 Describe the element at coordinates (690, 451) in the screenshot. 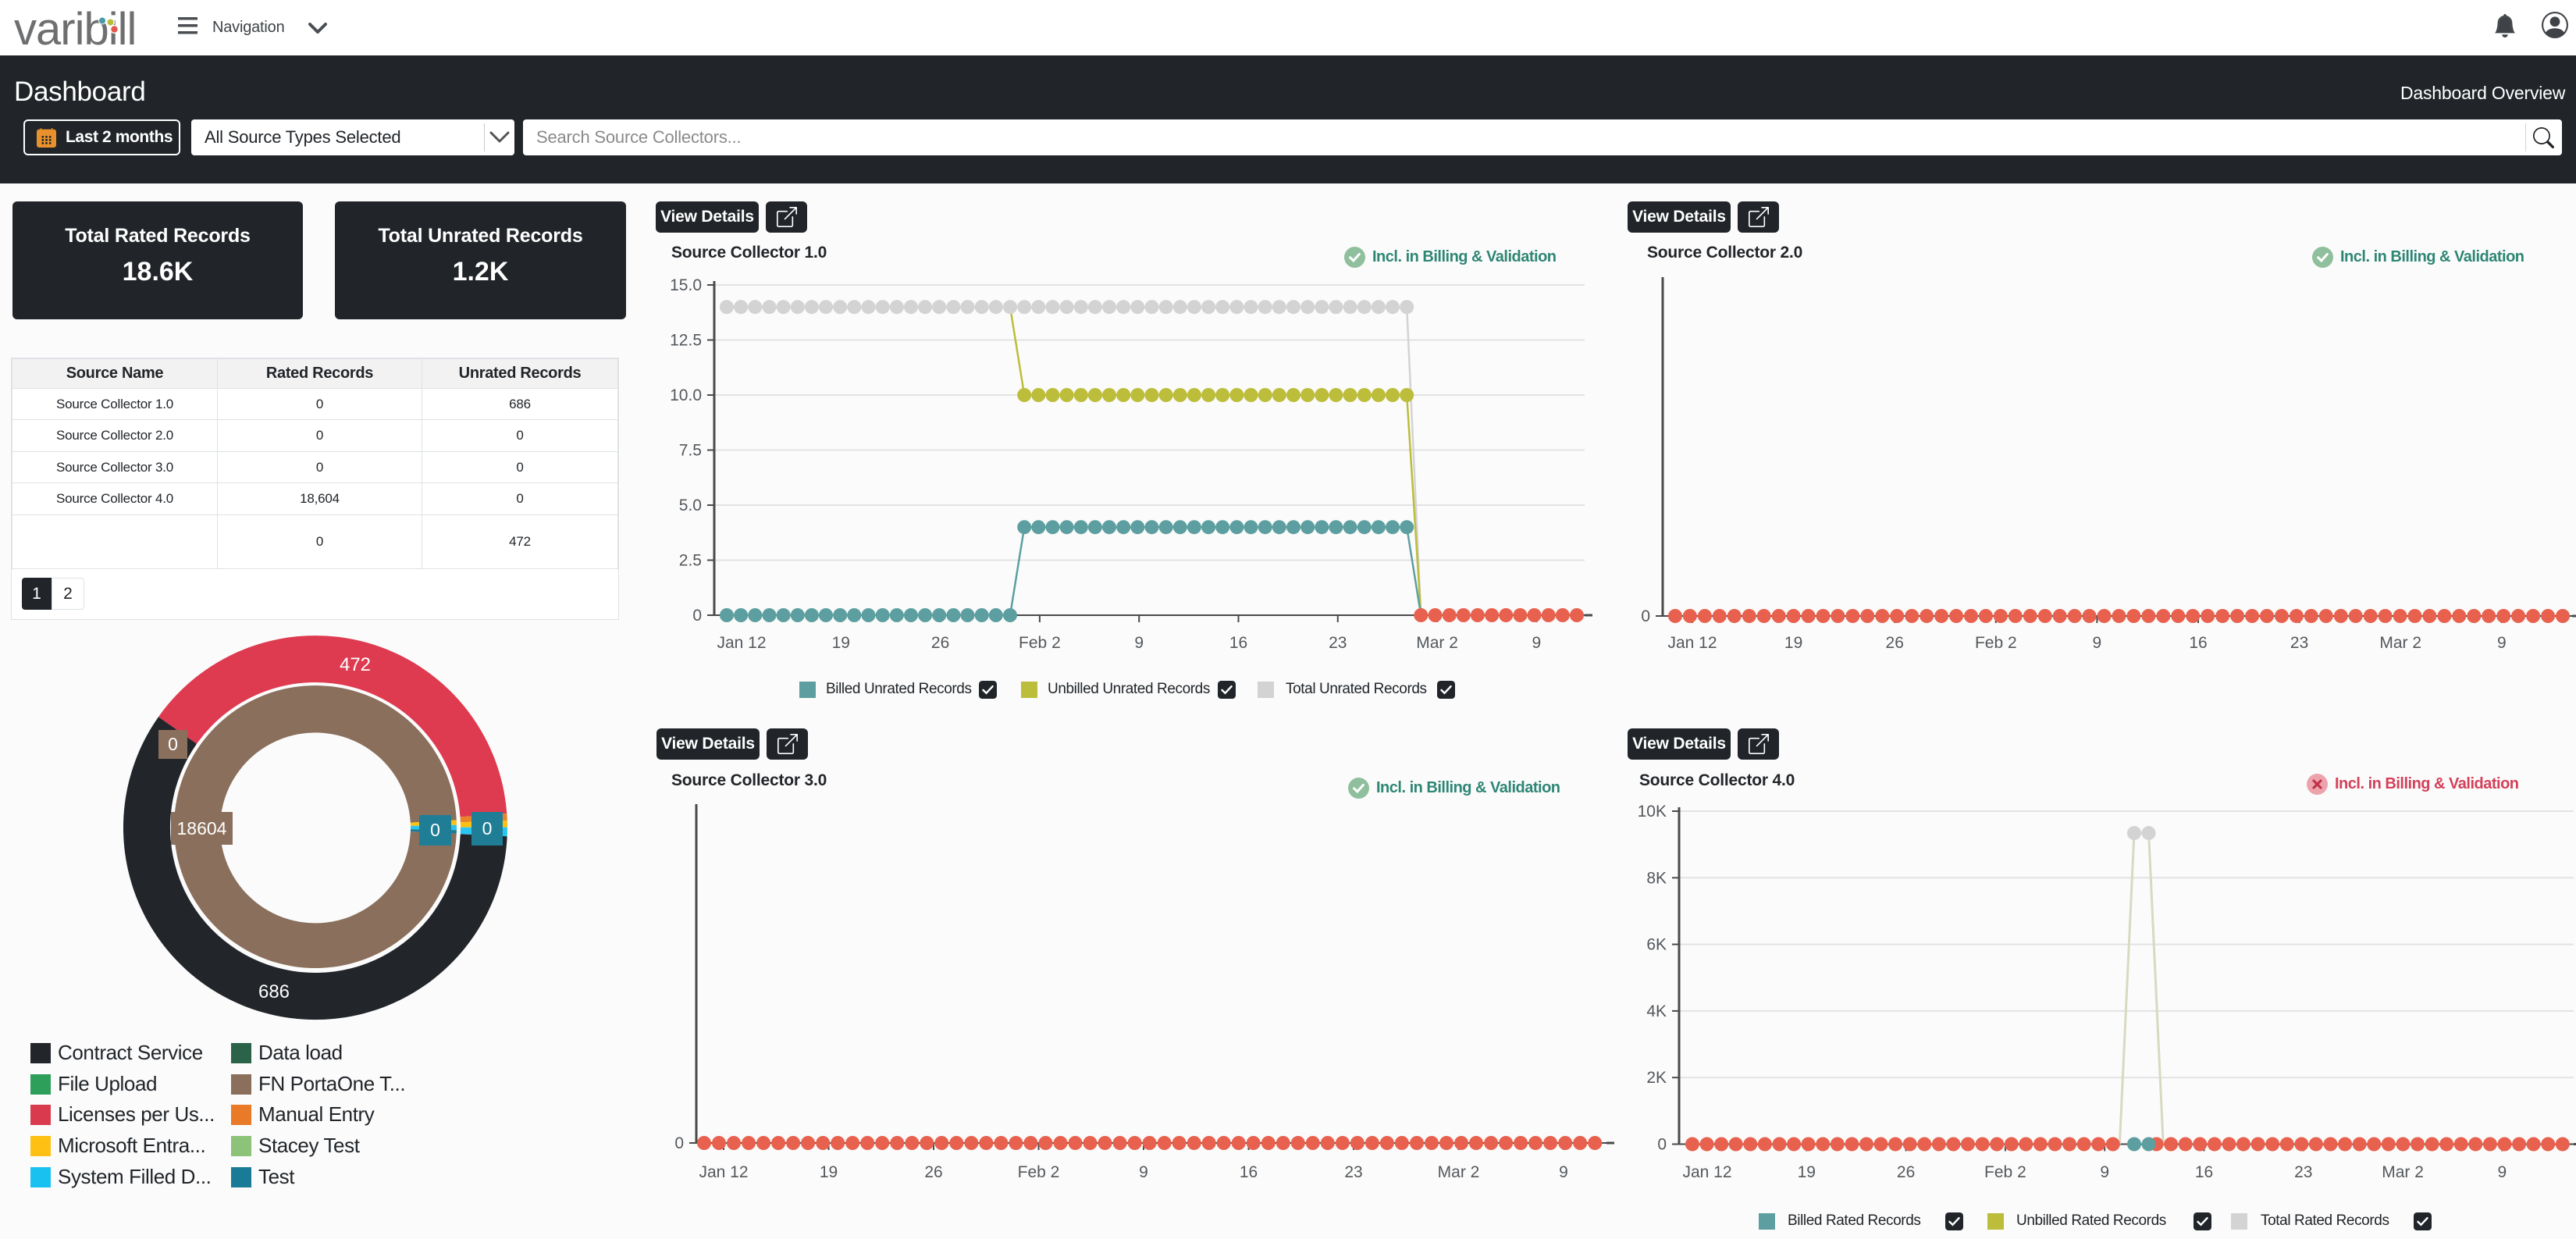

I see `svg-text: 7.5` at that location.